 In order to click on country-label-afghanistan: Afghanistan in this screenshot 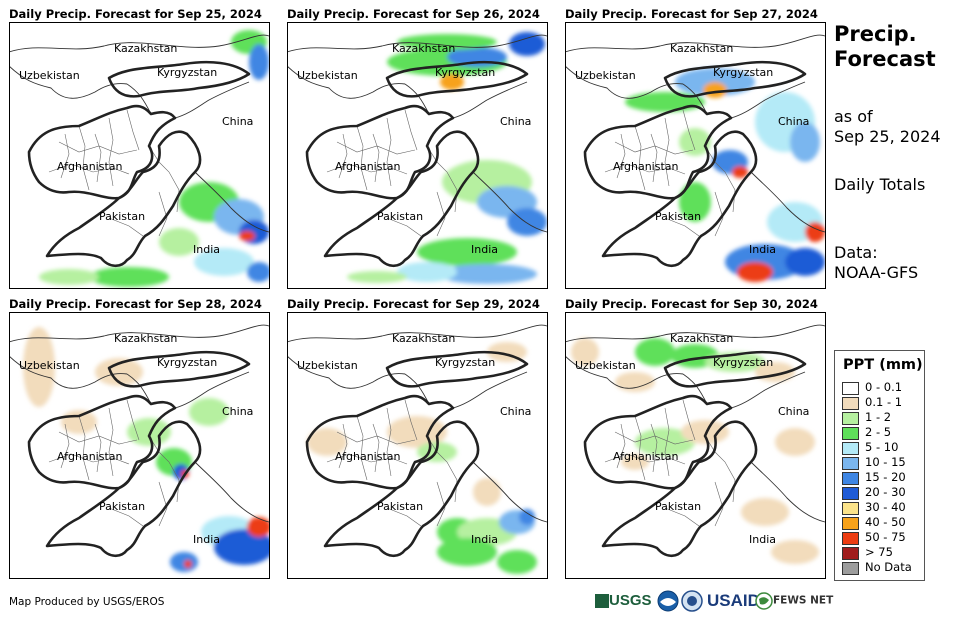, I will do `click(90, 456)`.